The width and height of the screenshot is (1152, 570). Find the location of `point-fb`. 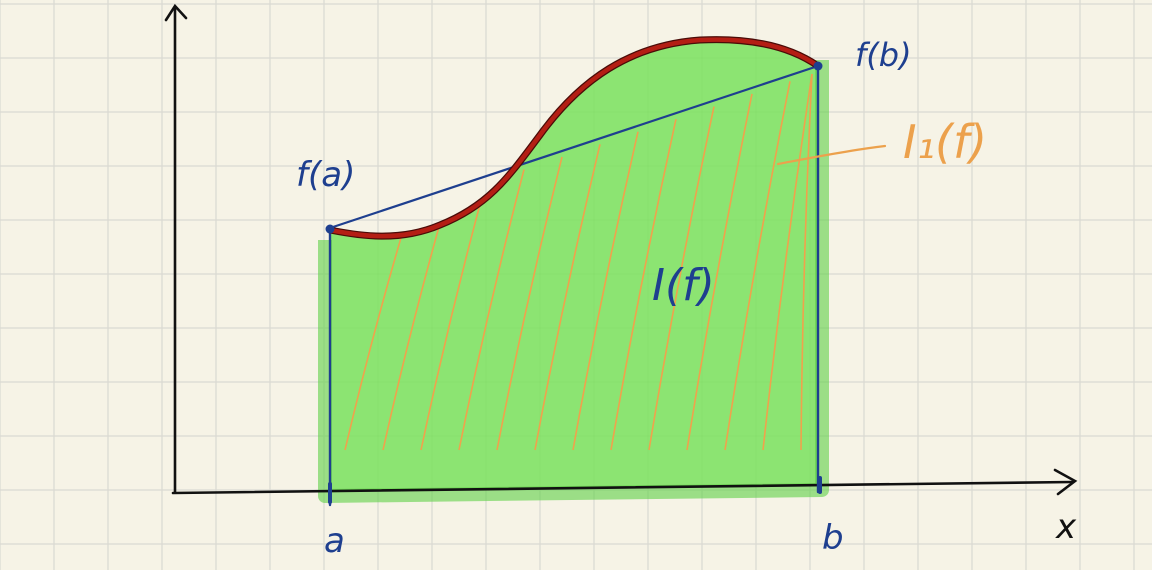

point-fb is located at coordinates (818, 66).